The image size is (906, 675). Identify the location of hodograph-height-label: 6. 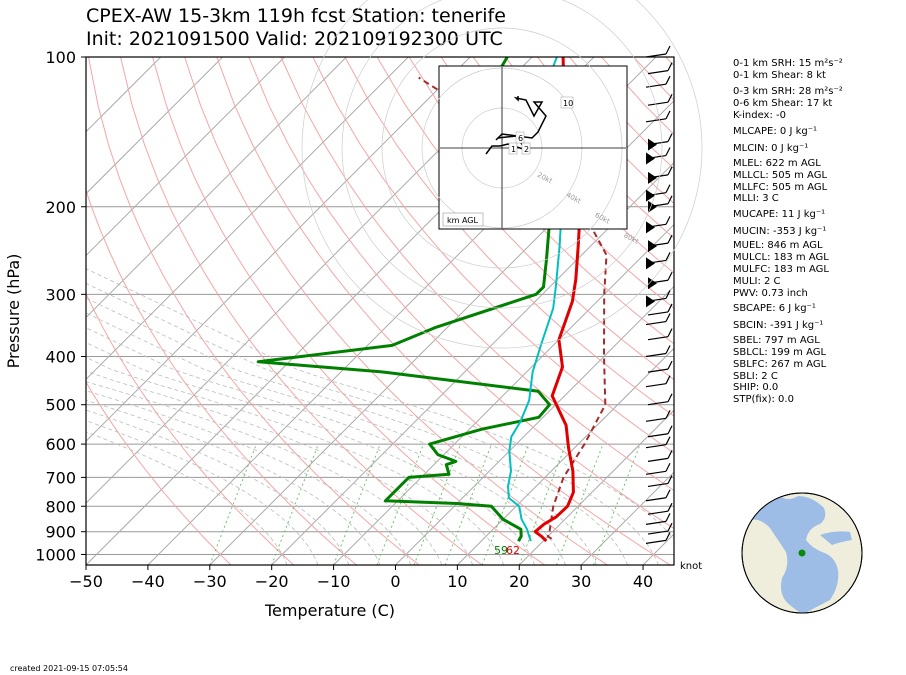
(520, 138).